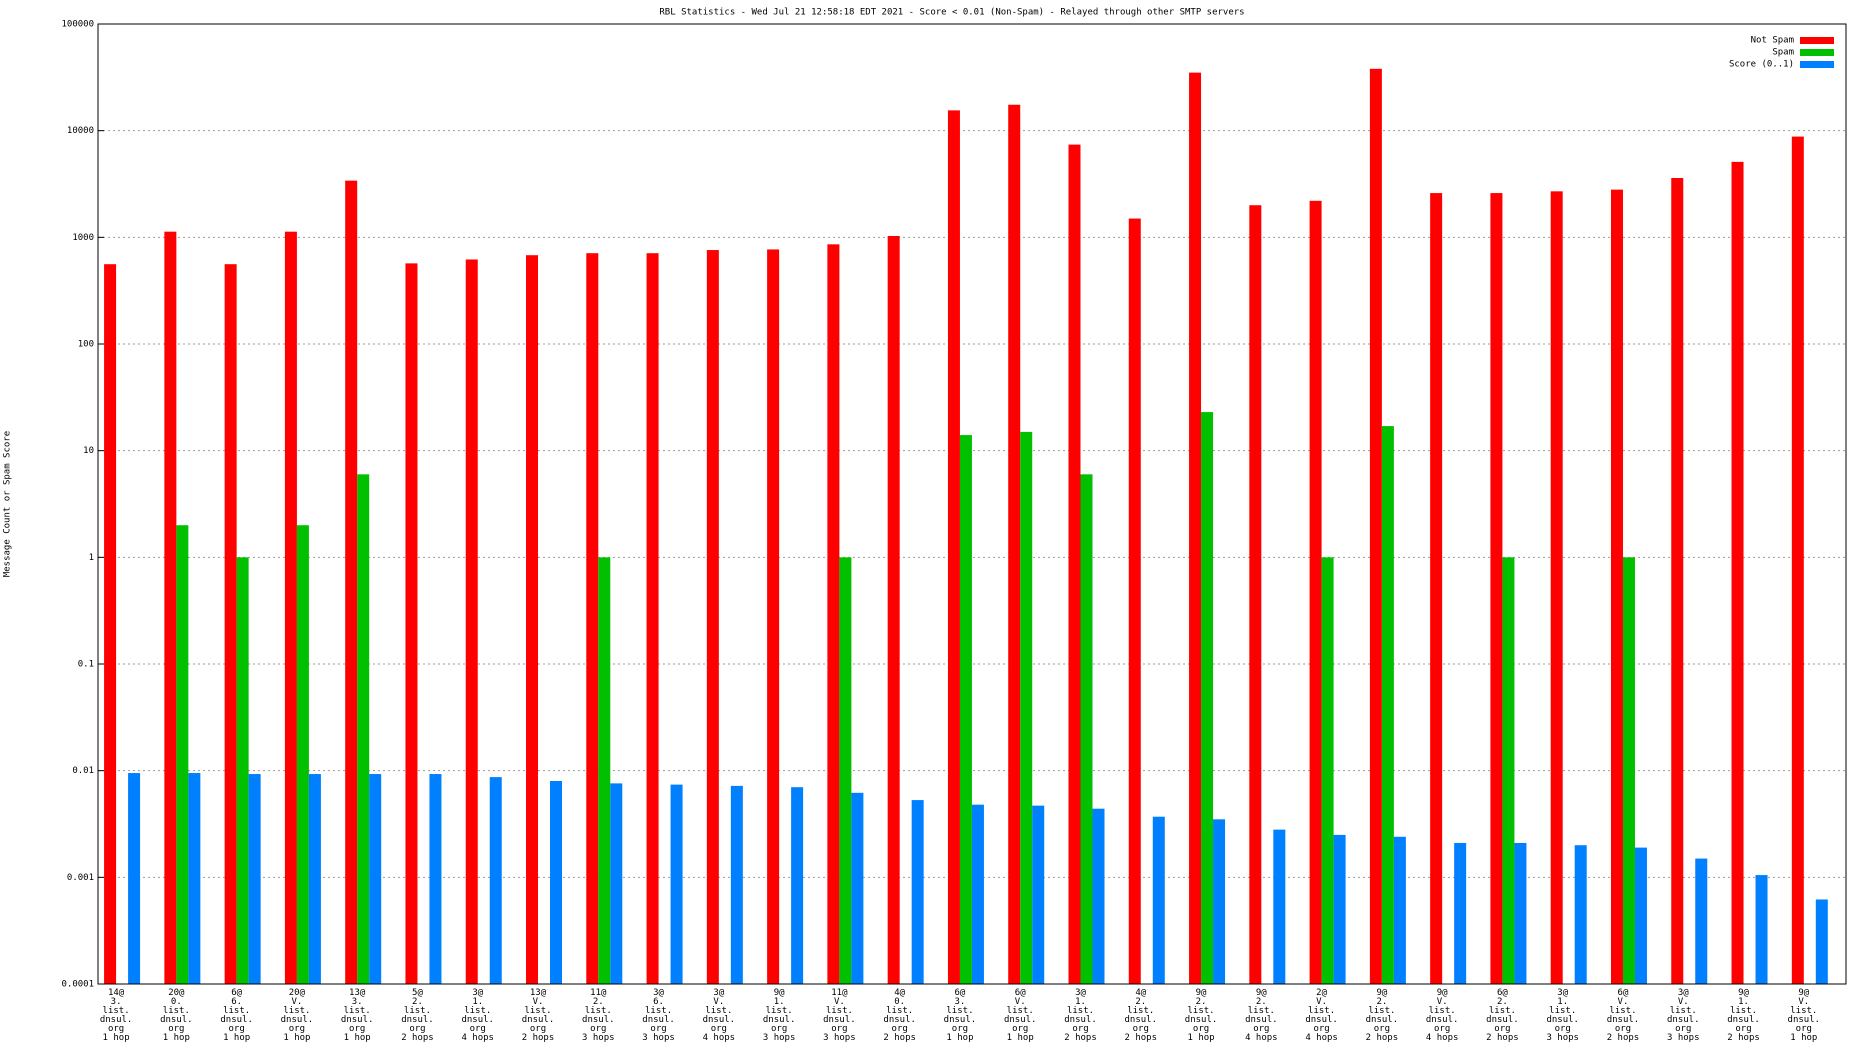 The height and width of the screenshot is (1044, 1856). Describe the element at coordinates (1382, 1015) in the screenshot. I see `x-tick-label: 9@ 2. list. dnsul. org 2 hops` at that location.